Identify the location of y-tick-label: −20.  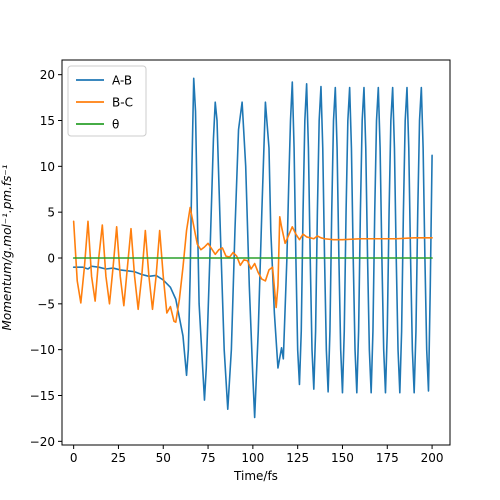
(42, 442).